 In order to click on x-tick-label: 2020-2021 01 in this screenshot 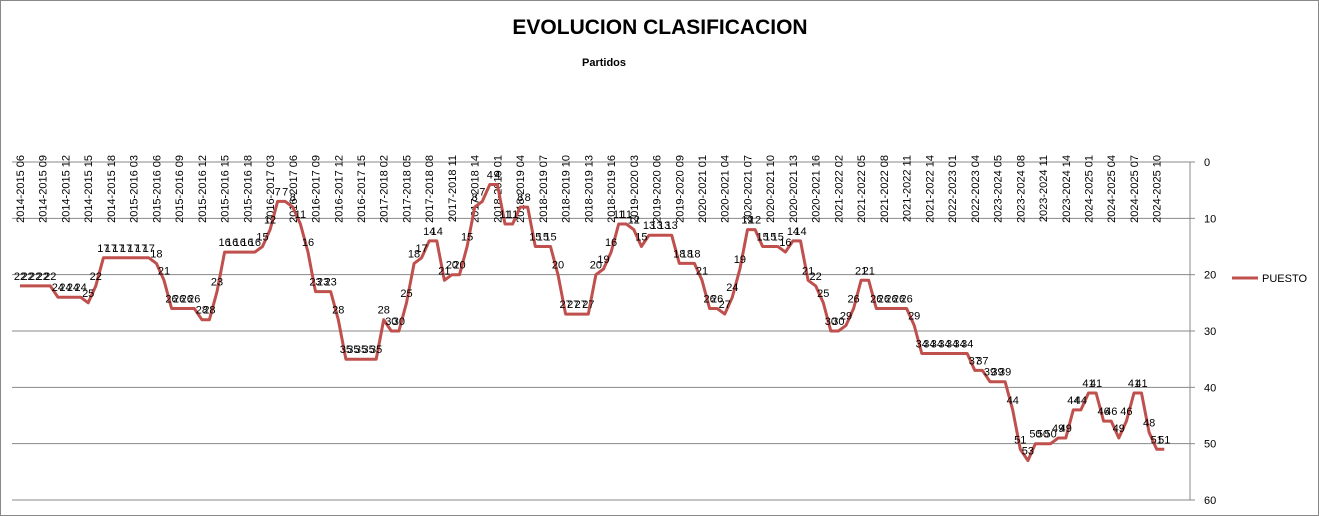, I will do `click(703, 189)`.